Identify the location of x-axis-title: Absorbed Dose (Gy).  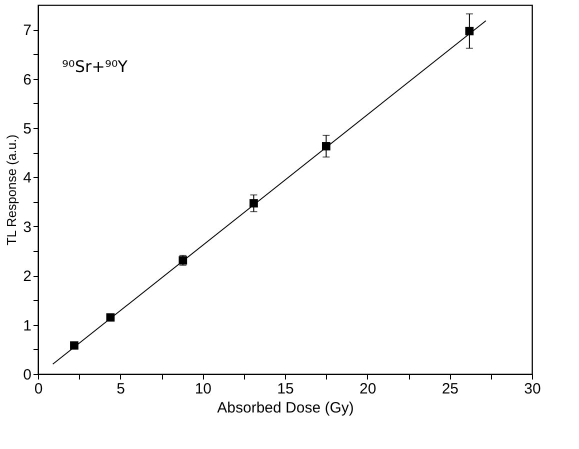
(285, 408).